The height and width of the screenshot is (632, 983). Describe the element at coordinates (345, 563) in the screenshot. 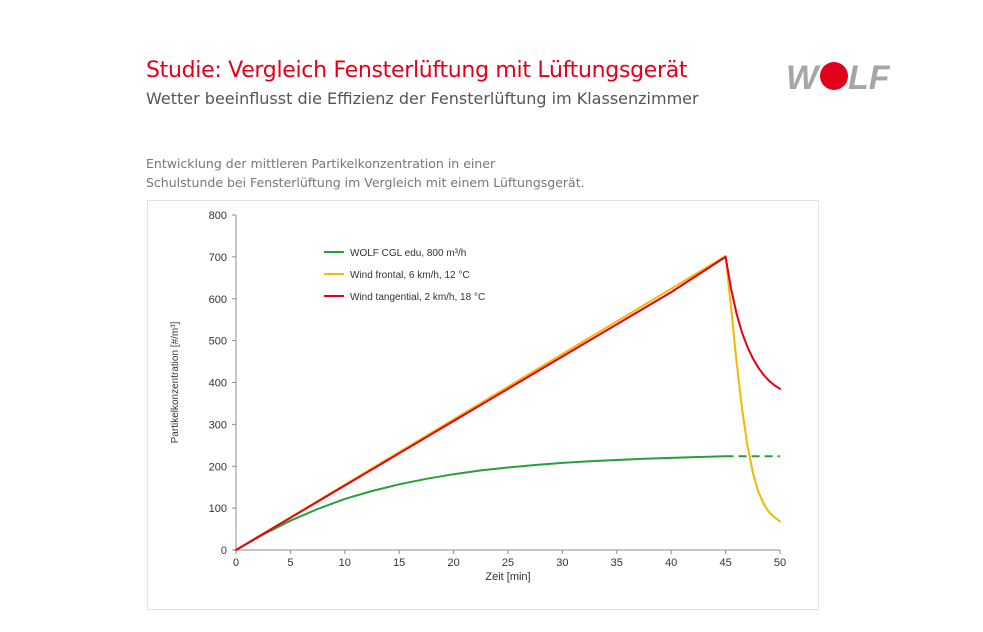

I see `x-tick-label: 10` at that location.